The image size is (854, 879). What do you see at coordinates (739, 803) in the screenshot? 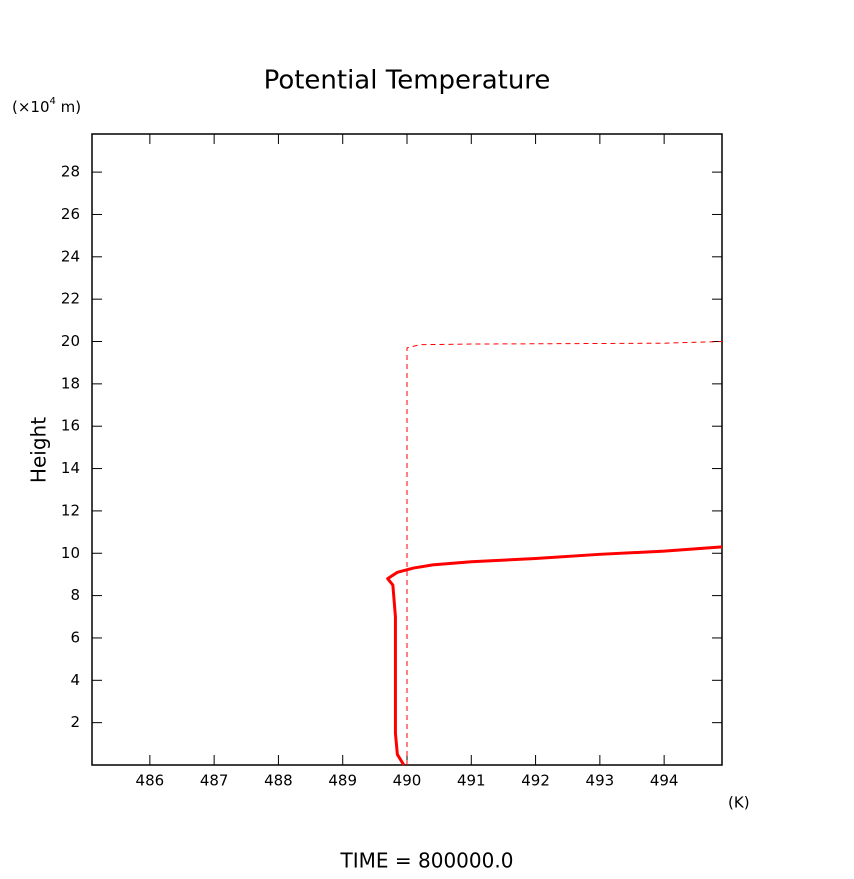
I see `x-axis-label: (K)` at bounding box center [739, 803].